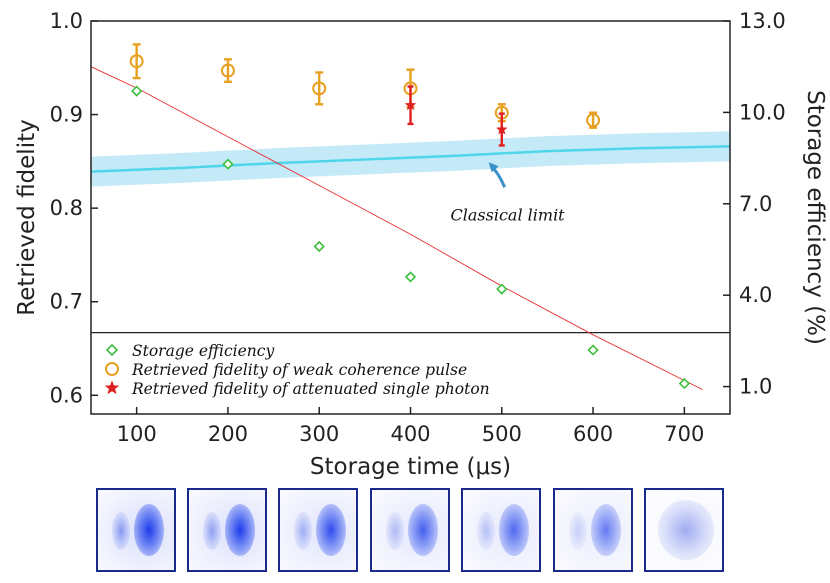 This screenshot has height=583, width=830. Describe the element at coordinates (66, 115) in the screenshot. I see `y-left-tick-label: 0.9` at that location.